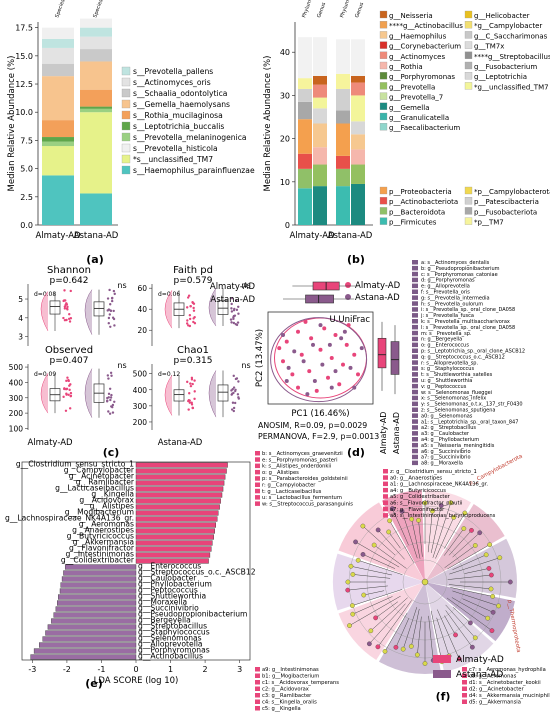 The height and width of the screenshot is (722, 550). What do you see at coordinates (170, 669) in the screenshot?
I see `x-tick-label: 1` at bounding box center [170, 669].